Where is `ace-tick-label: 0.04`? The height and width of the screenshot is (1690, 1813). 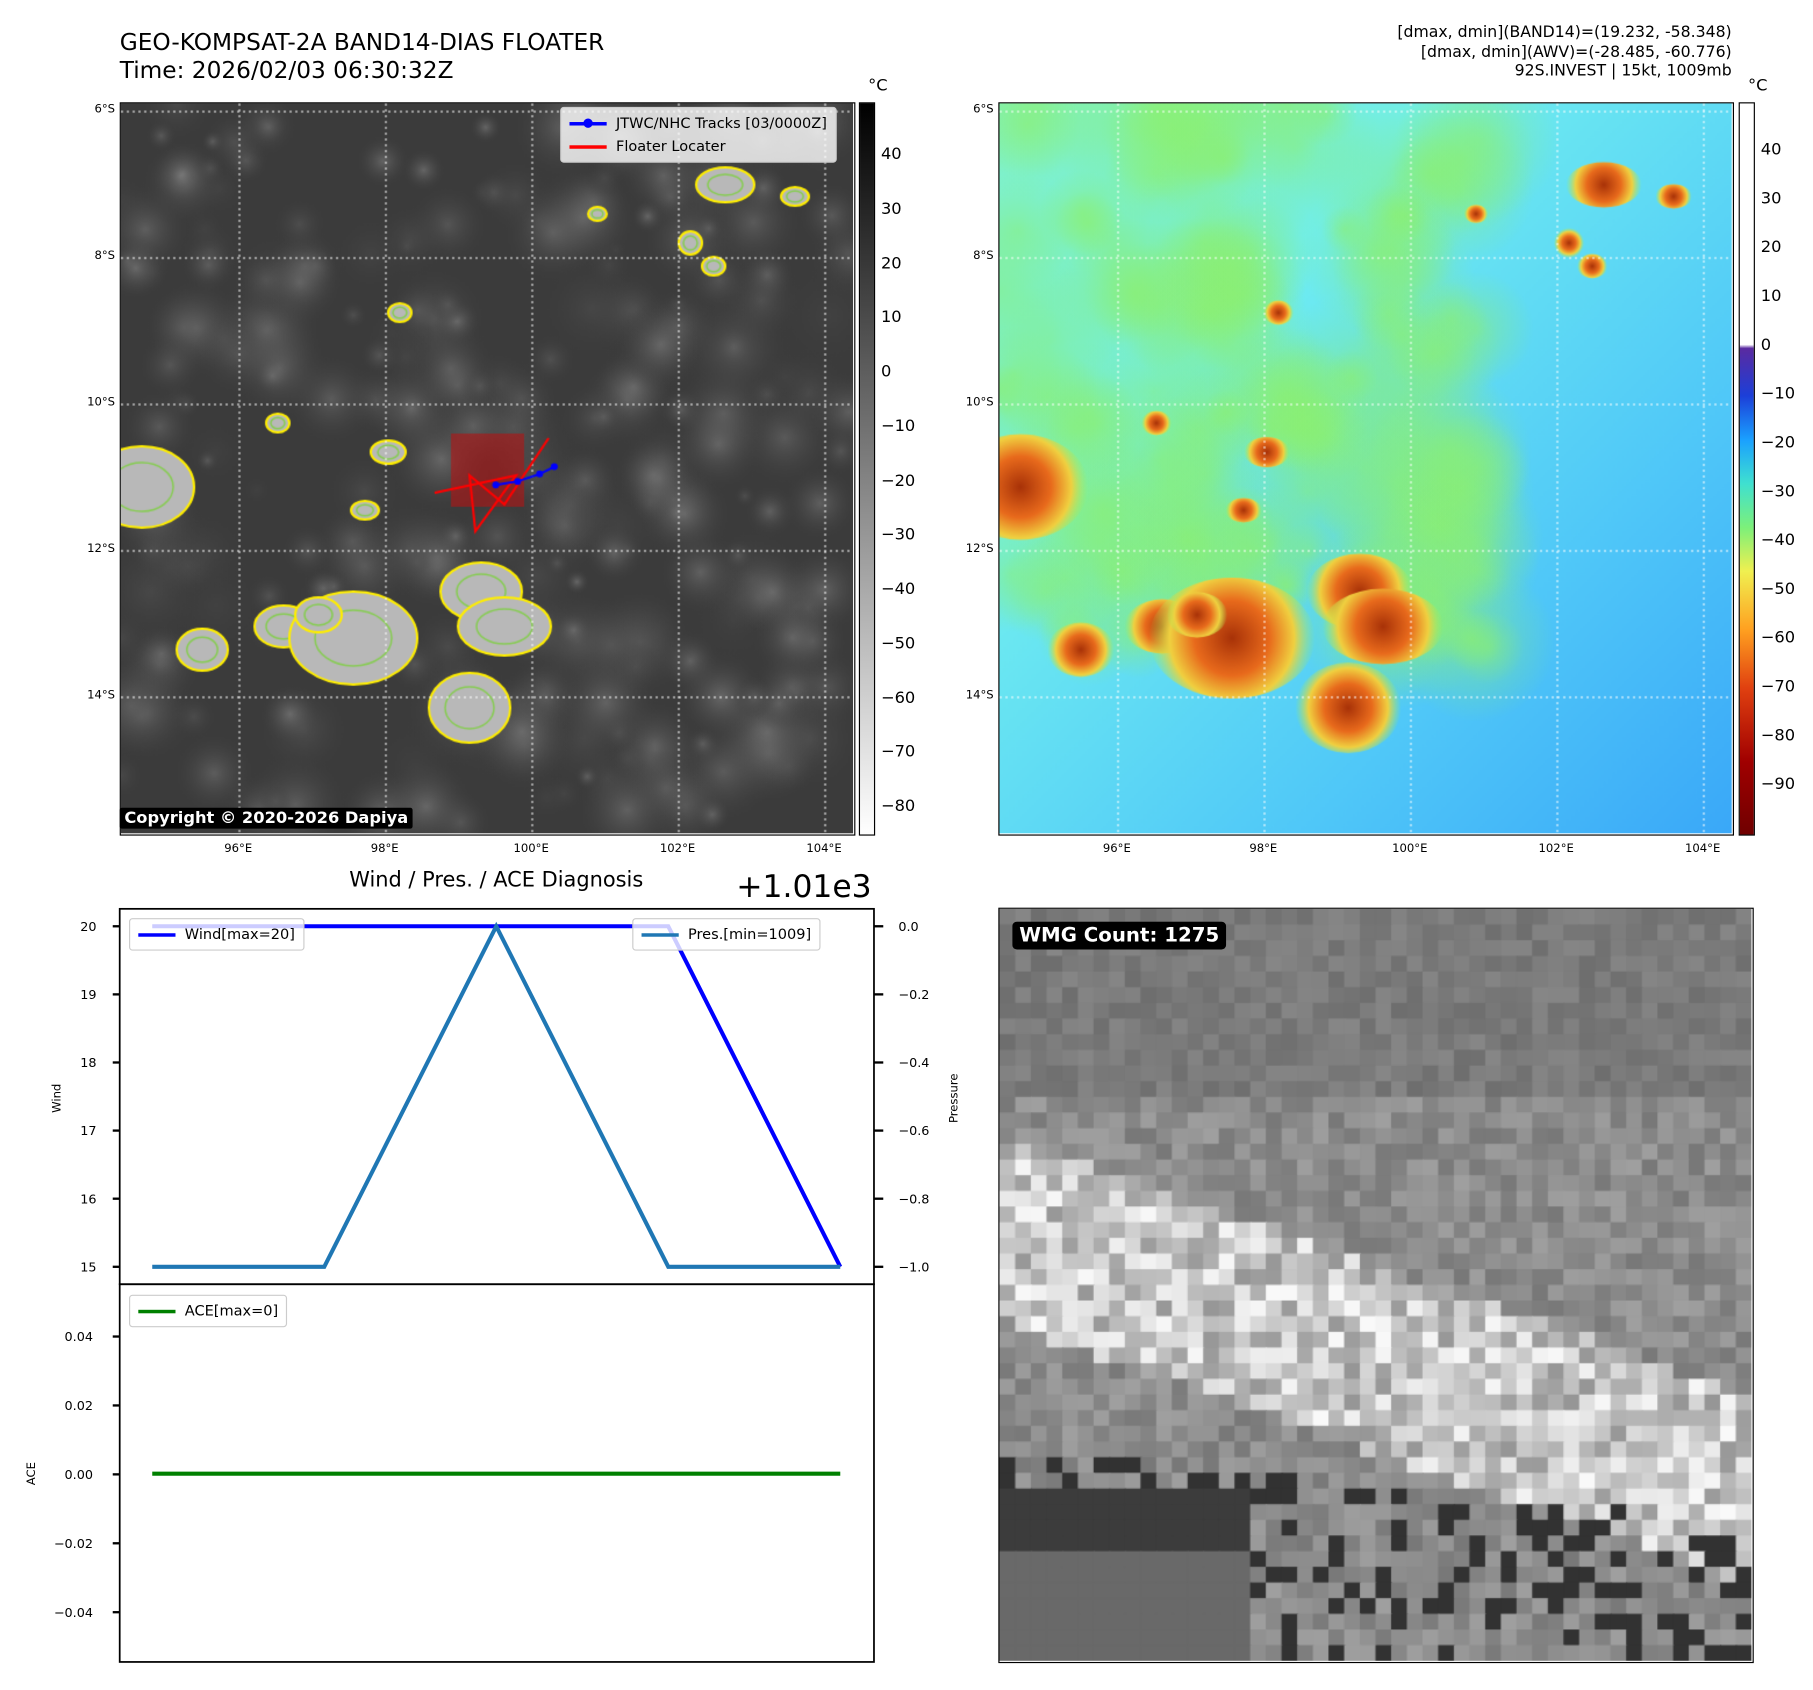
ace-tick-label: 0.04 is located at coordinates (79, 1337).